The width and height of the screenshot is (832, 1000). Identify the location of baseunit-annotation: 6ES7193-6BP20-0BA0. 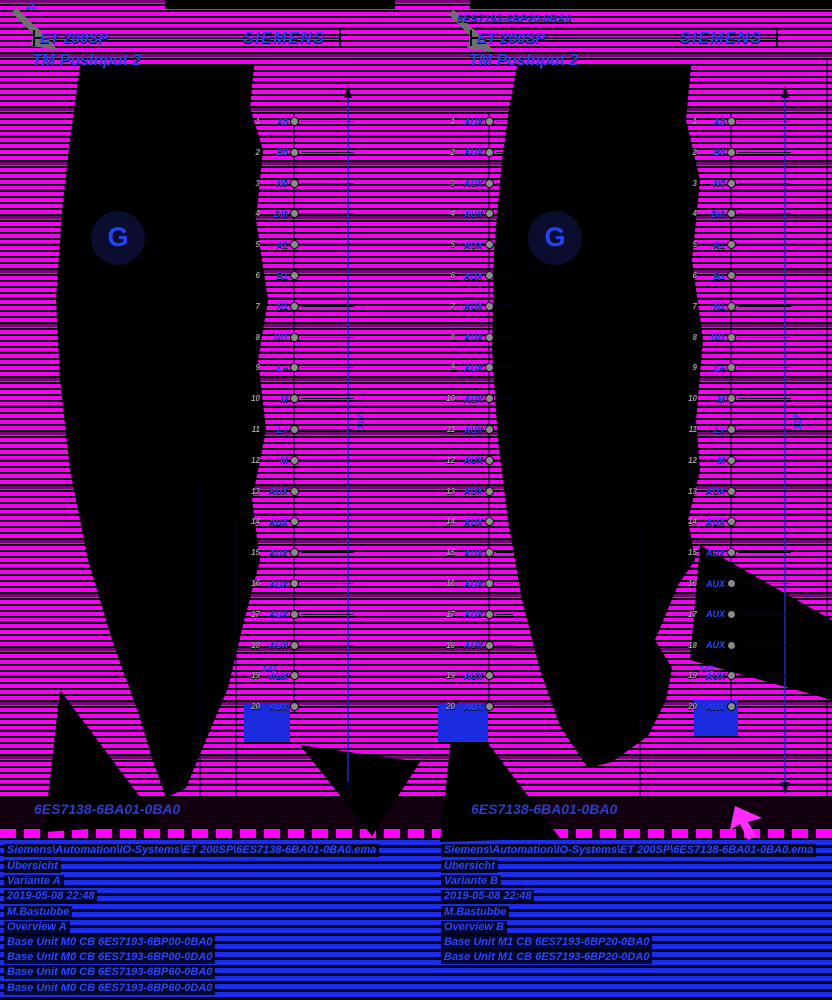
(514, 19).